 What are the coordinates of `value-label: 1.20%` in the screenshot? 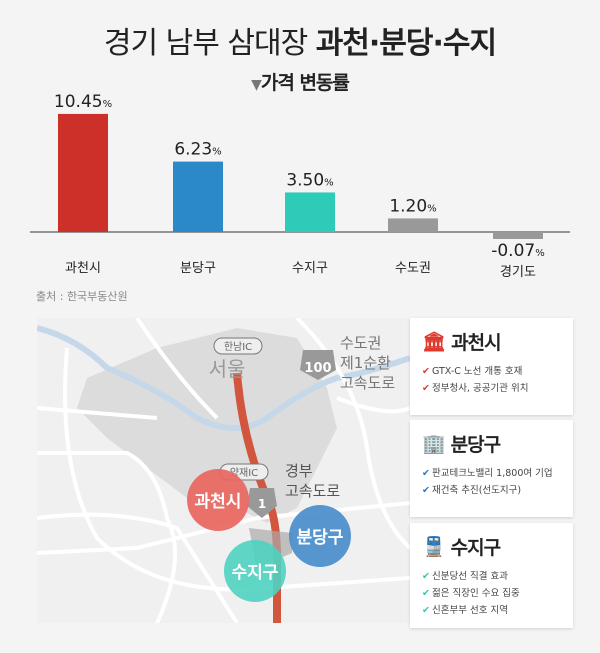 It's located at (412, 206).